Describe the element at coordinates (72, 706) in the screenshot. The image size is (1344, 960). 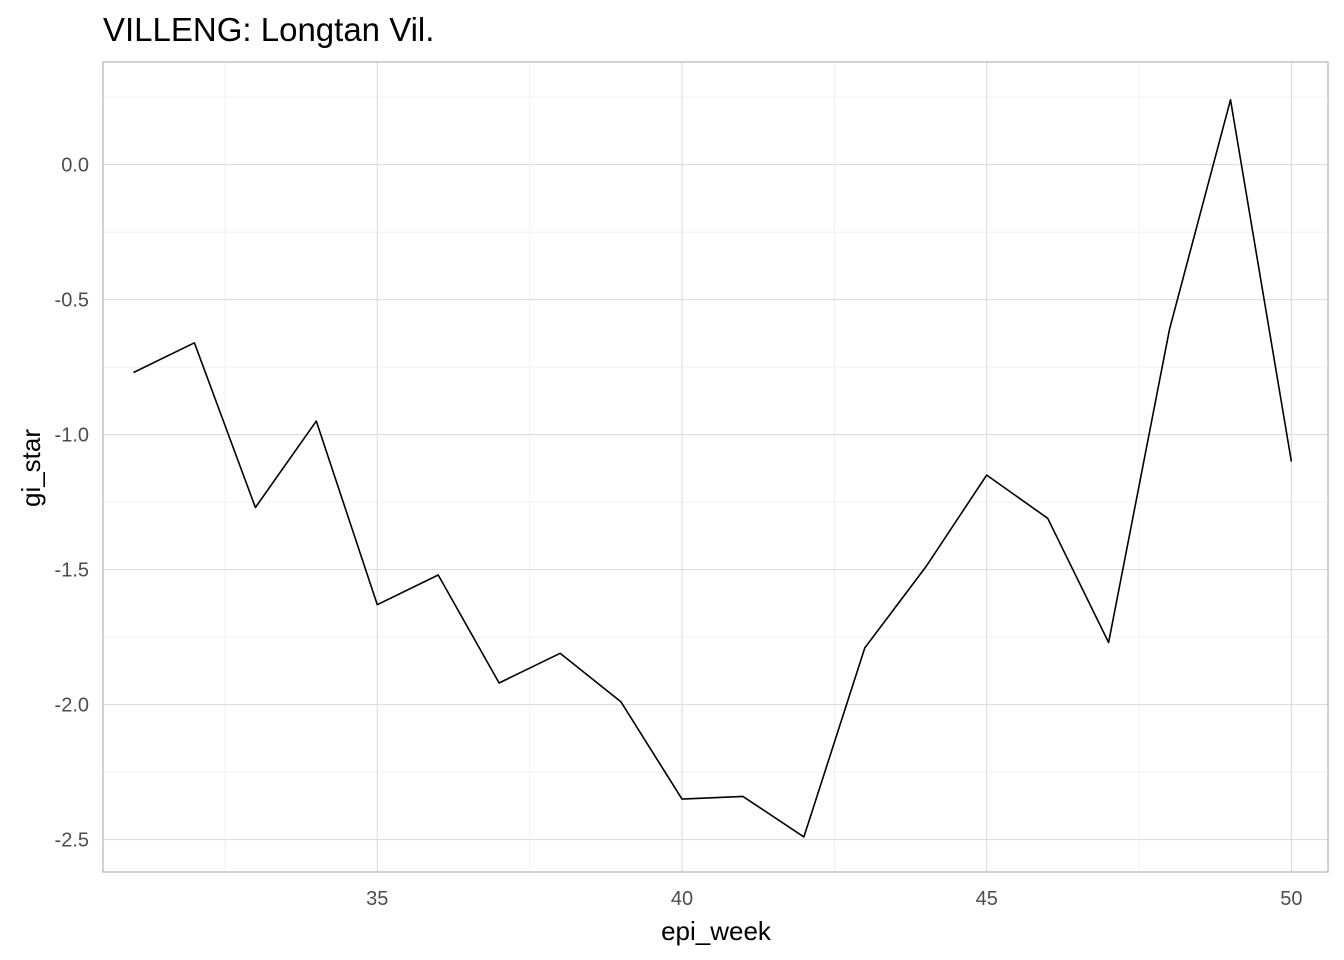
I see `y-tick-label: -2.0` at that location.